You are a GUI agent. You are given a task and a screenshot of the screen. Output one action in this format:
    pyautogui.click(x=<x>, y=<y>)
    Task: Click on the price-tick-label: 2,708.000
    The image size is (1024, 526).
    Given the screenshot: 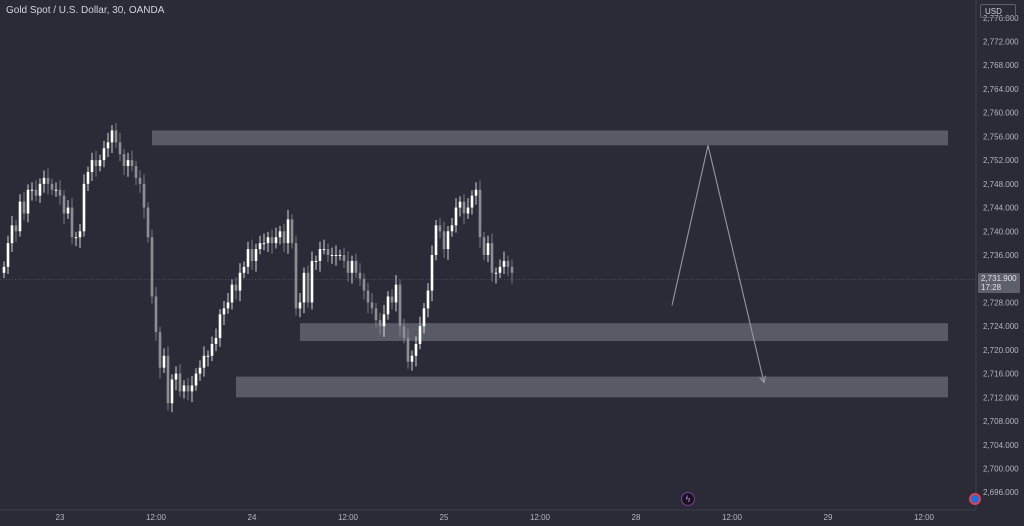 What is the action you would take?
    pyautogui.click(x=1001, y=421)
    